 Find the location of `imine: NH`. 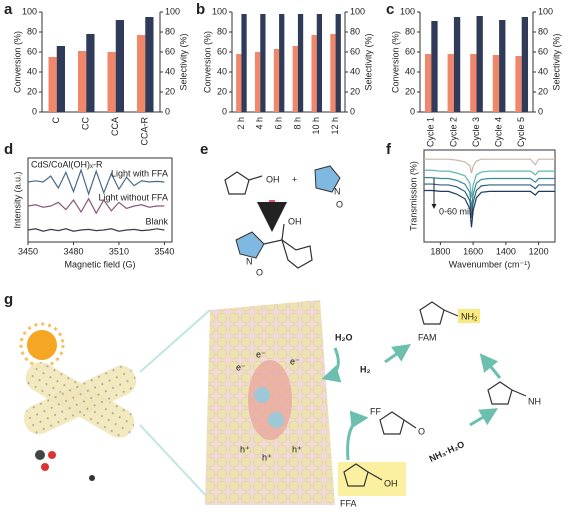

imine: NH is located at coordinates (534, 401).